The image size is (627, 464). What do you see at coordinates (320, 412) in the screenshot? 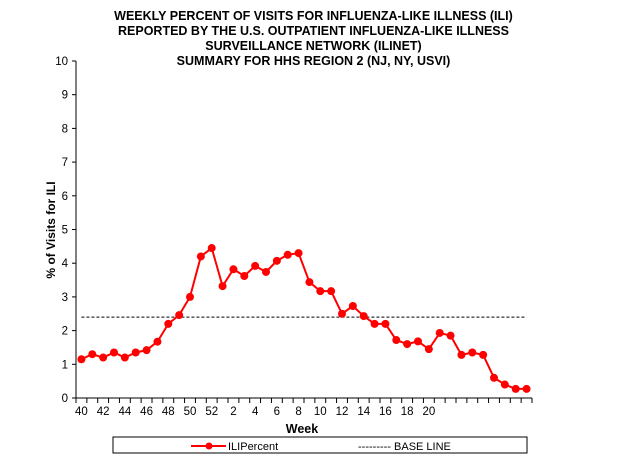
I see `x-tick-label: 10` at bounding box center [320, 412].